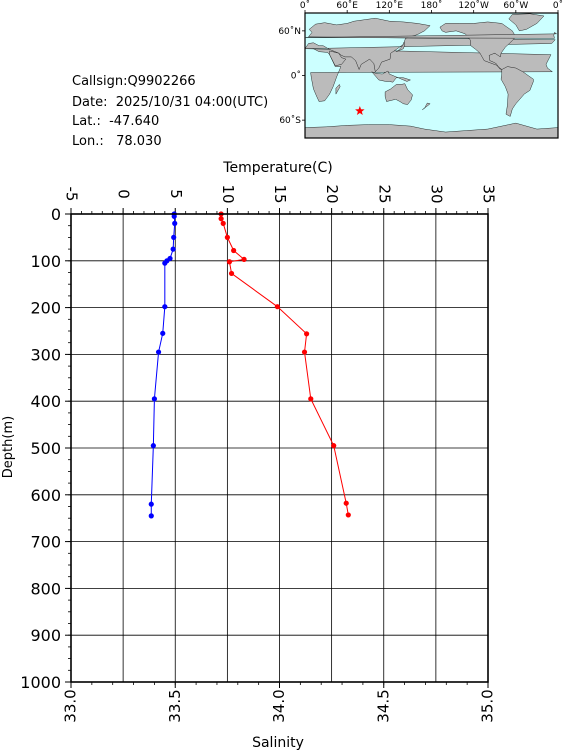 The width and height of the screenshot is (564, 751). What do you see at coordinates (45, 635) in the screenshot?
I see `depth-tick-label: 900` at bounding box center [45, 635].